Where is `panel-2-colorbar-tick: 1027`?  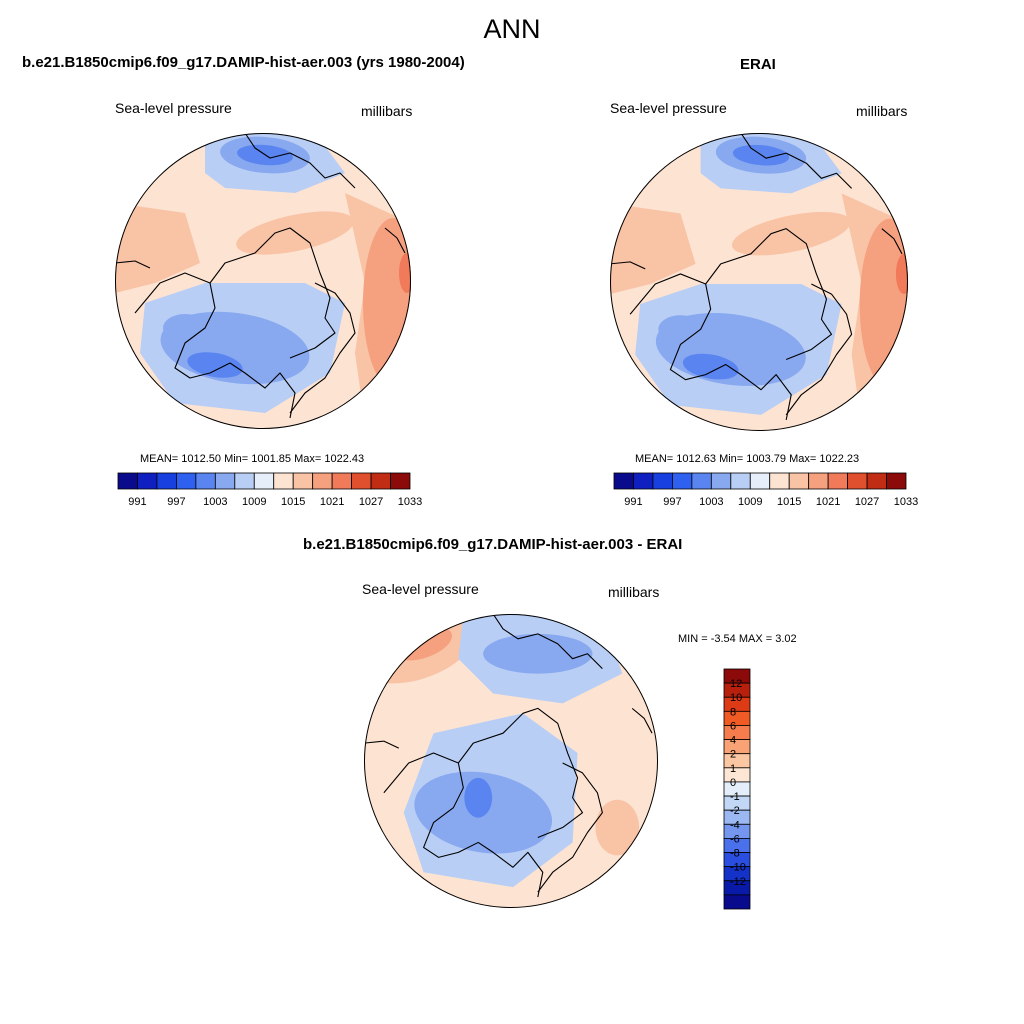
panel-2-colorbar-tick: 1027 is located at coordinates (867, 502).